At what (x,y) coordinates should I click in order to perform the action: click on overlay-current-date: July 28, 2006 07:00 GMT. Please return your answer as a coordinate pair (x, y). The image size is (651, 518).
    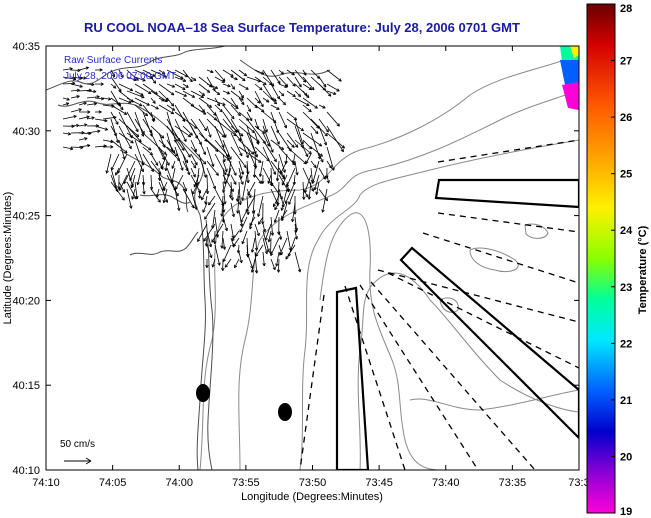
    Looking at the image, I should click on (120, 76).